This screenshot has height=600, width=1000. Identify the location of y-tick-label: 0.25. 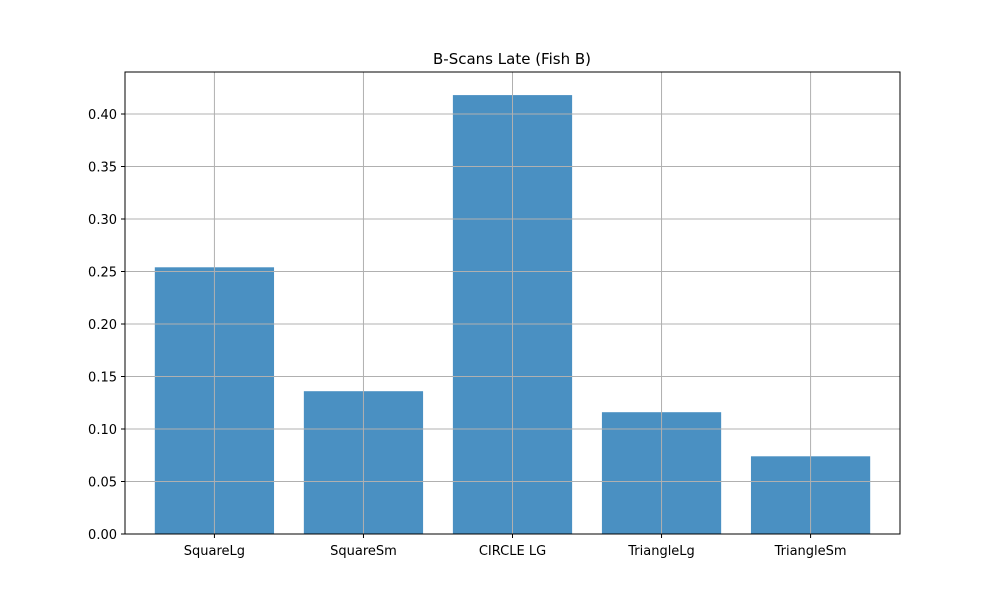
(102, 273).